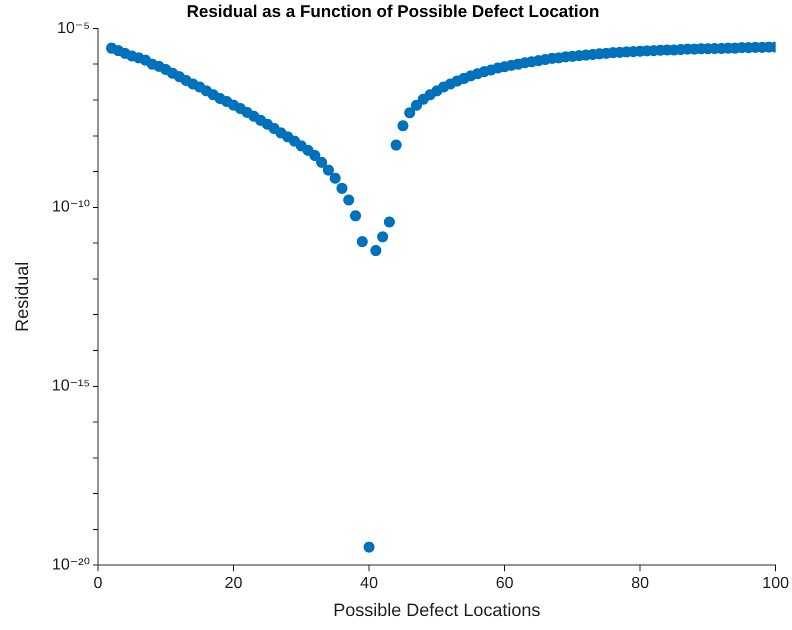 The width and height of the screenshot is (792, 630). I want to click on chart-title: Residual as a Function of Possible Defect Location, so click(393, 11).